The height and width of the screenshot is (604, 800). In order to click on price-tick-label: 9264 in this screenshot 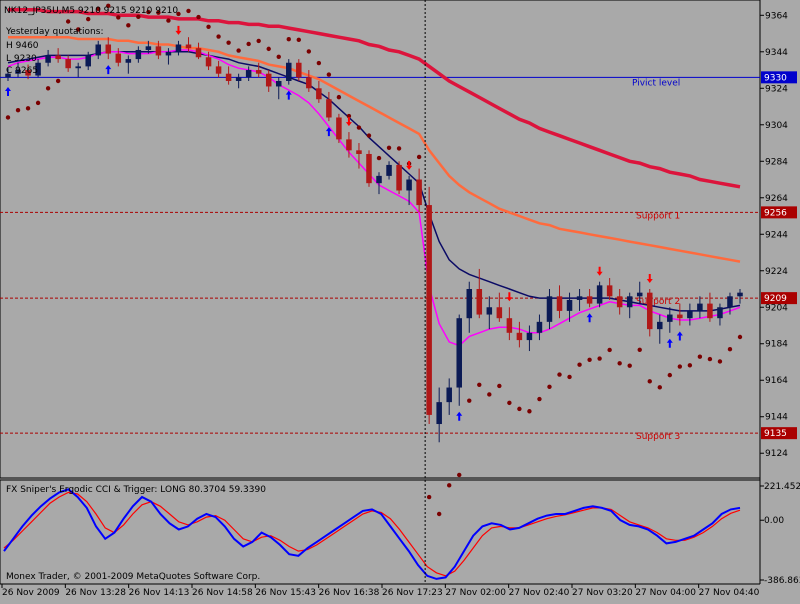, I will do `click(776, 199)`.